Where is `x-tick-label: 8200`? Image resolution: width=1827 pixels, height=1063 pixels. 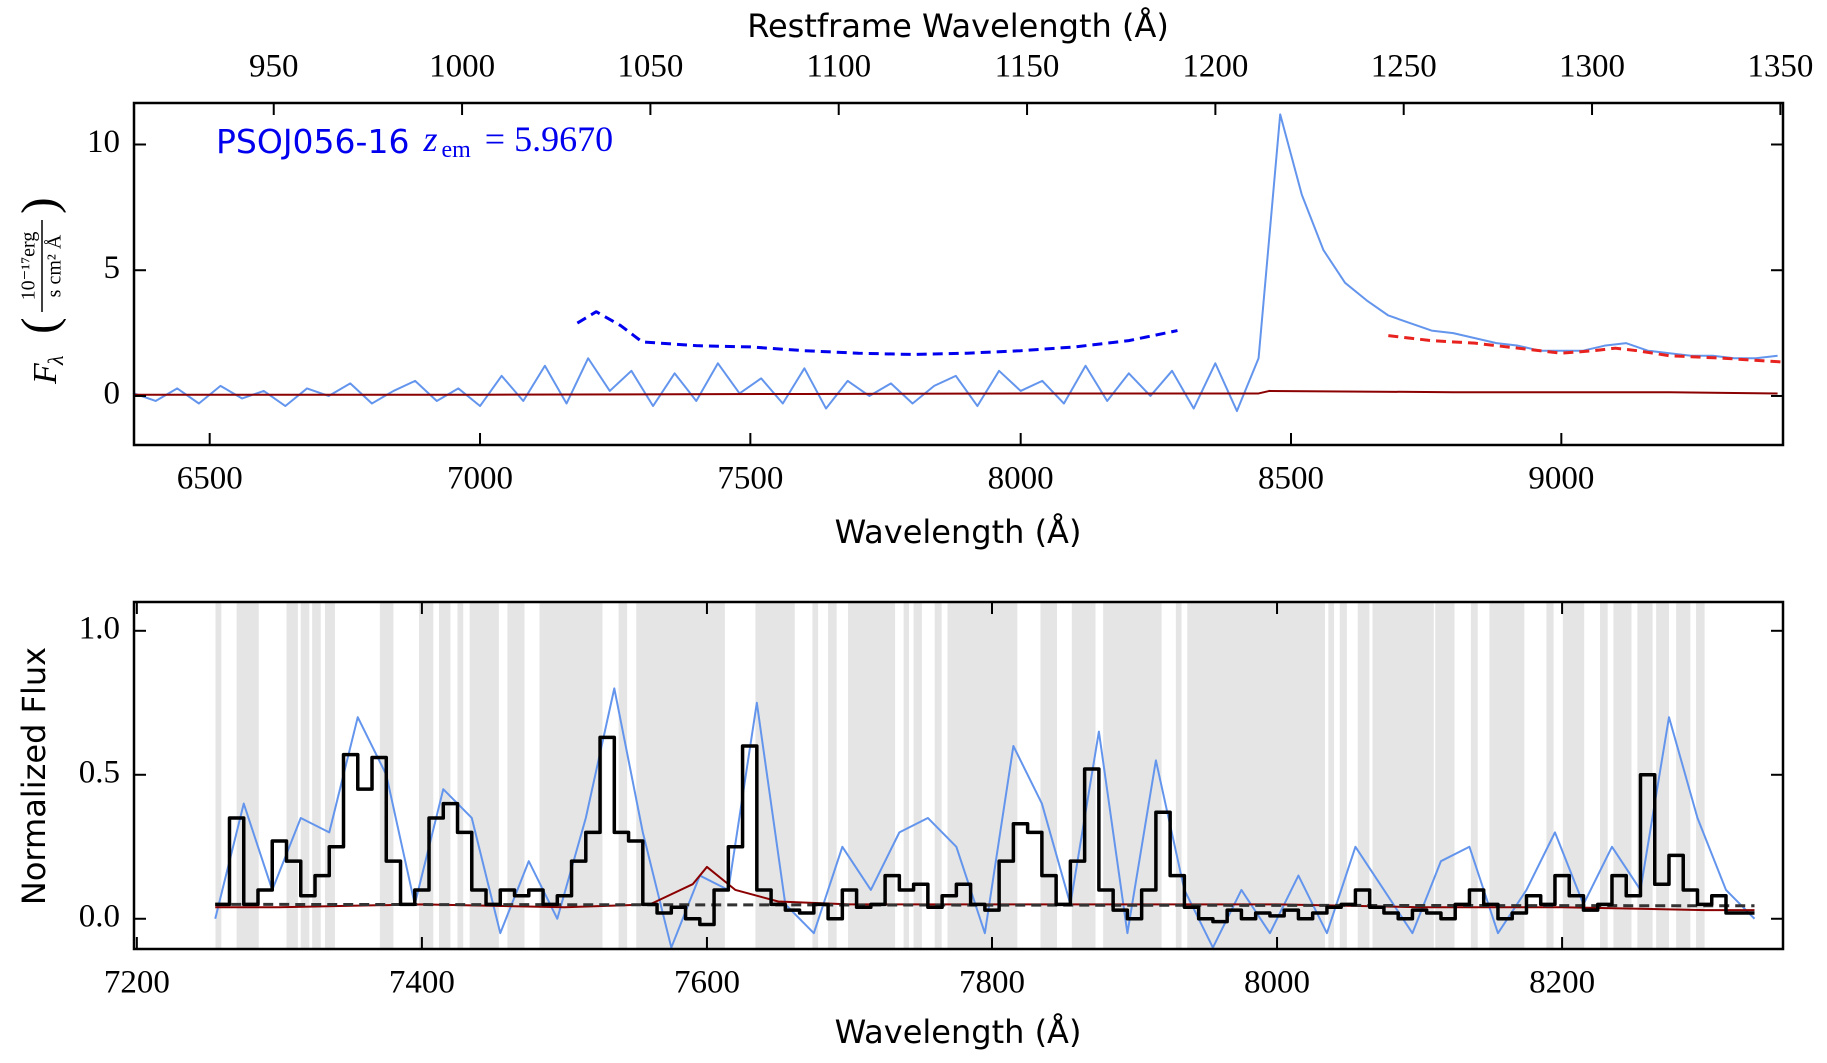
x-tick-label: 8200 is located at coordinates (1562, 983).